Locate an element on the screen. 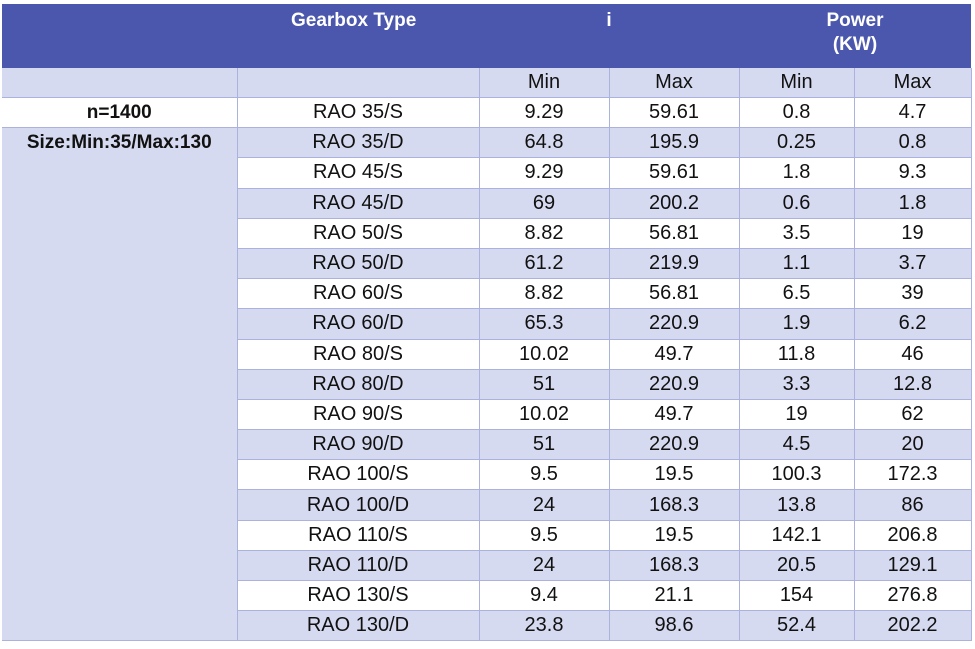  cell-type: RAO 100/D is located at coordinates (358, 505).